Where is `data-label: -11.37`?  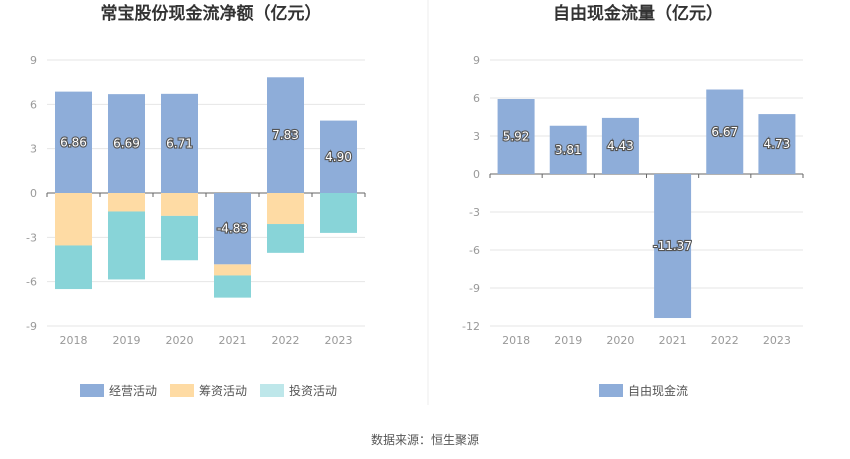
data-label: -11.37 is located at coordinates (672, 246).